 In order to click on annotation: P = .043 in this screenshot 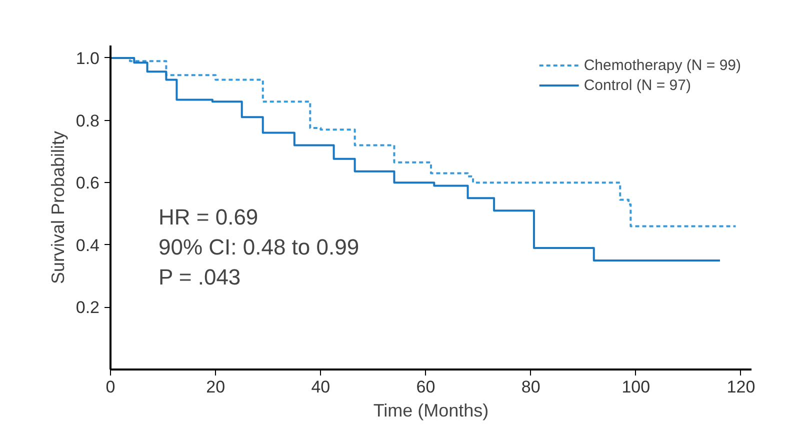, I will do `click(199, 277)`.